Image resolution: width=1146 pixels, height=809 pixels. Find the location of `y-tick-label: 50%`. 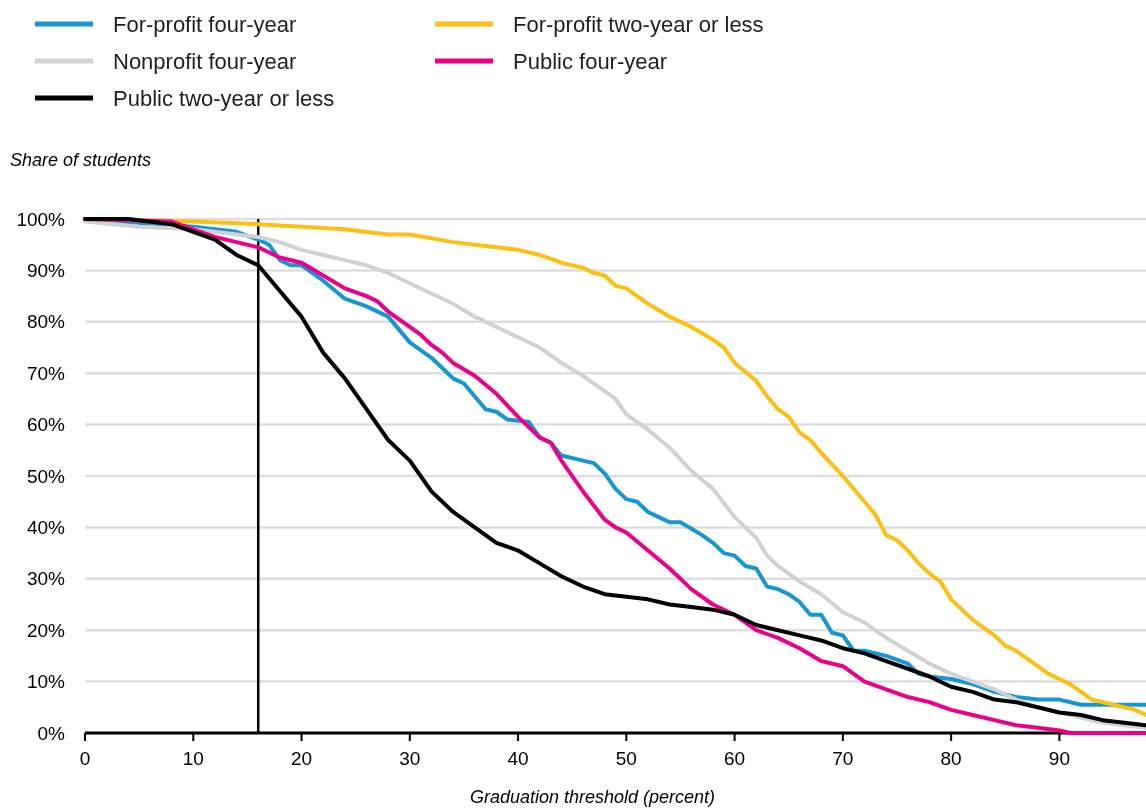

y-tick-label: 50% is located at coordinates (46, 476).